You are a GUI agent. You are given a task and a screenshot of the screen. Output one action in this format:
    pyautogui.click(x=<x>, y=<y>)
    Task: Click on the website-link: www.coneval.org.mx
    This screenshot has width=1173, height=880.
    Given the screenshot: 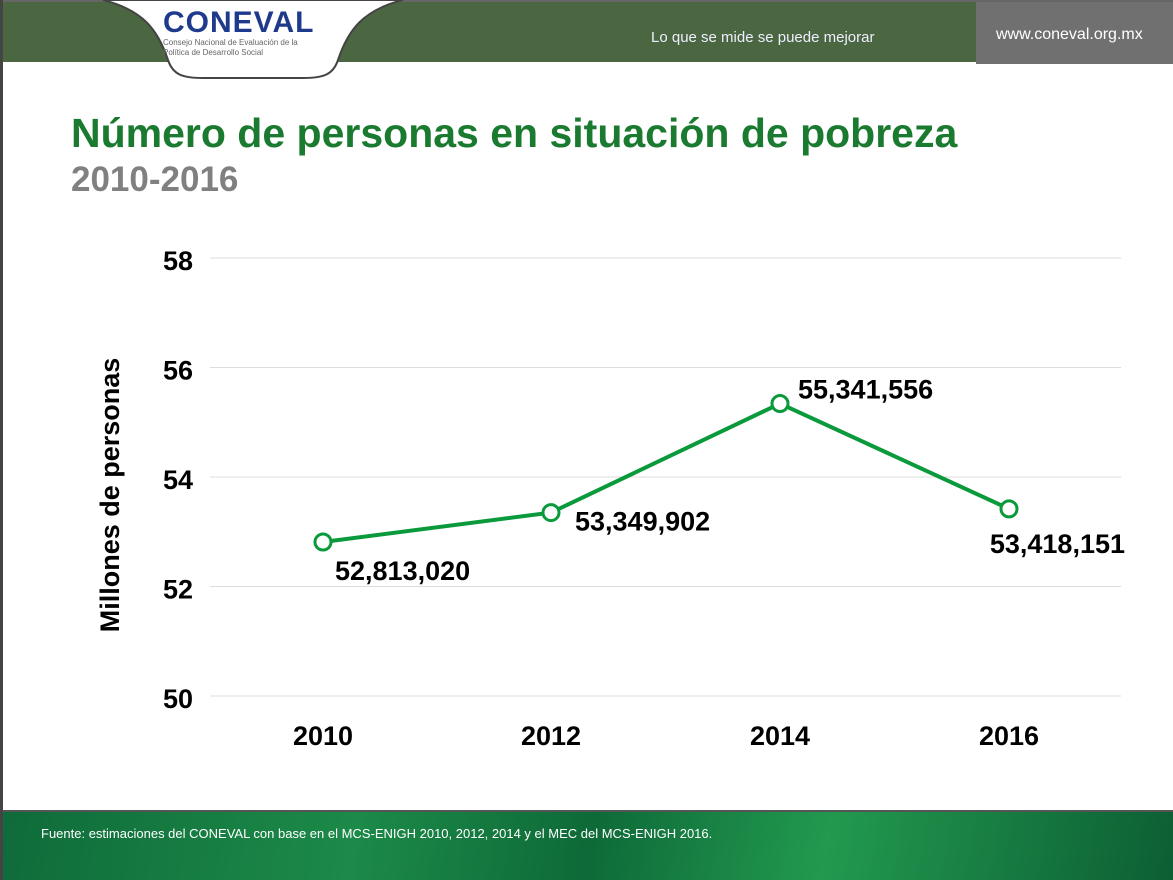 What is the action you would take?
    pyautogui.click(x=1069, y=34)
    